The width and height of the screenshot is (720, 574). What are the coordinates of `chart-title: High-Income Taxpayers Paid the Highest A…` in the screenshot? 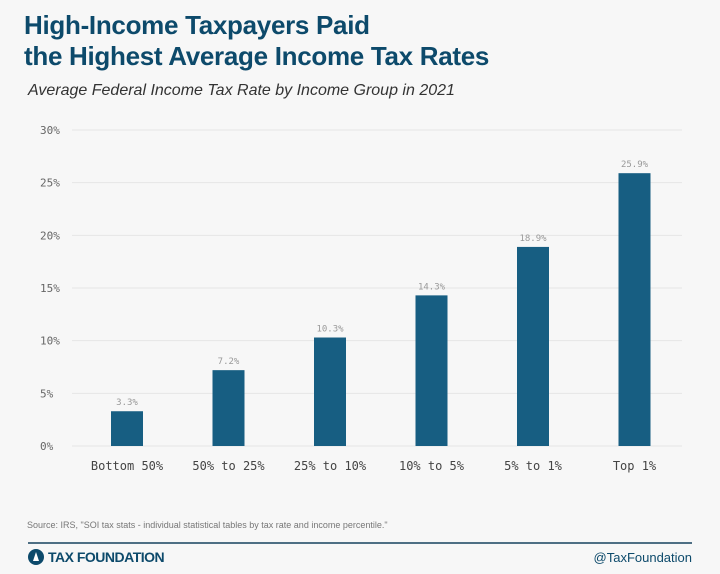 It's located at (256, 41).